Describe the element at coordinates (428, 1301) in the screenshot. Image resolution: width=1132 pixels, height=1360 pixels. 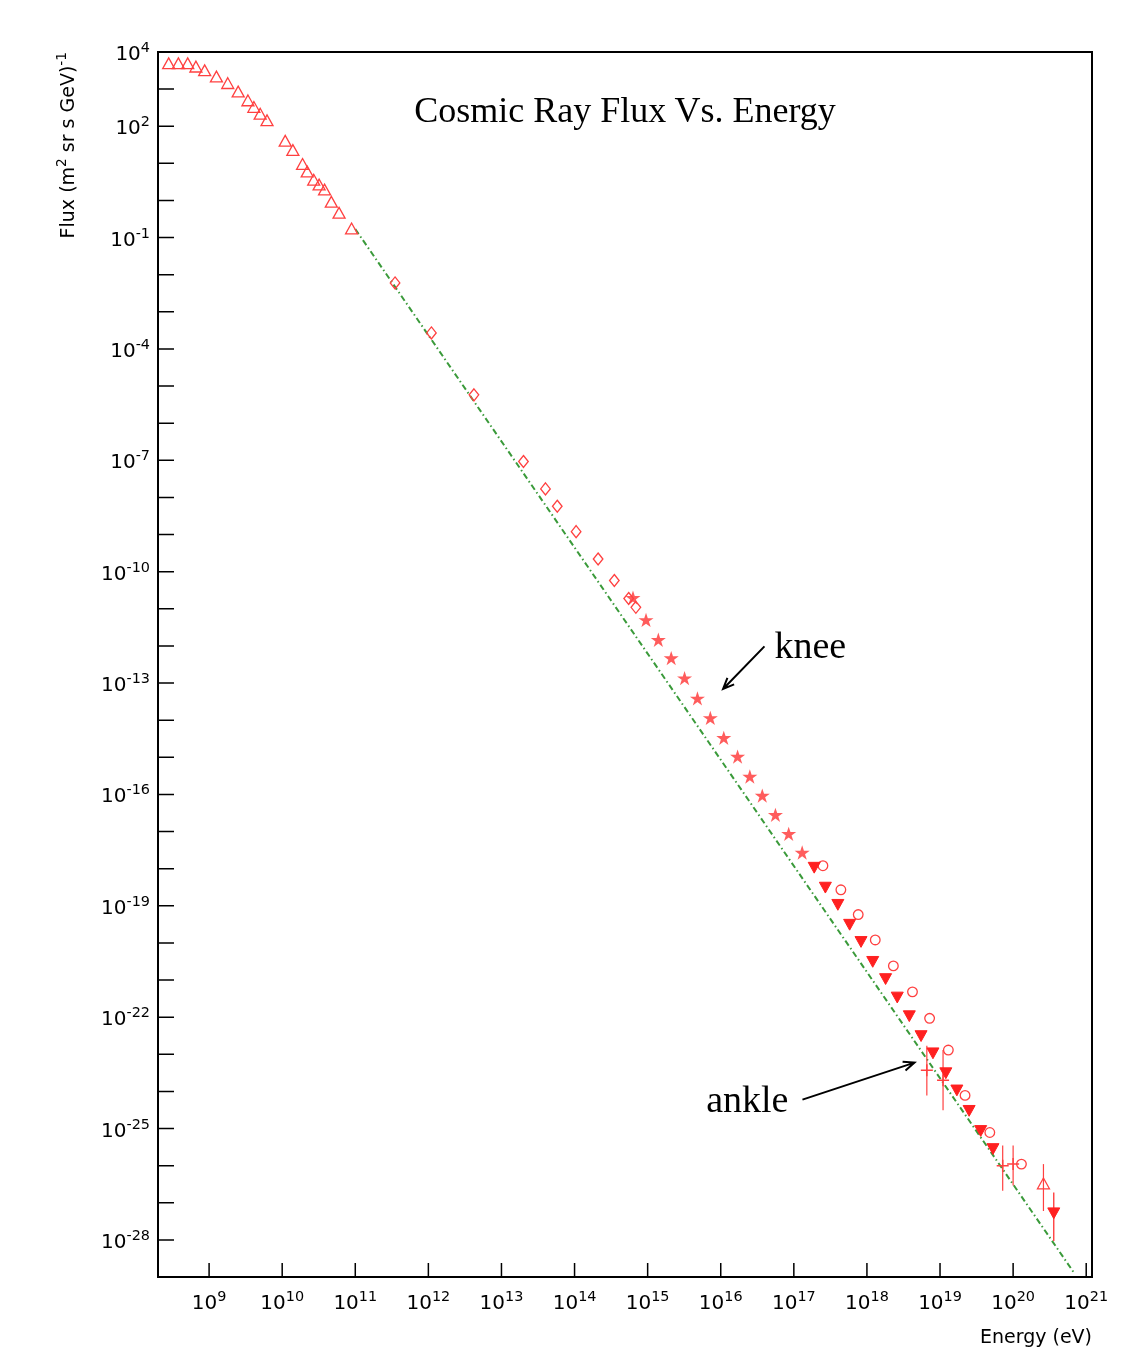
I see `x-tick-label: 10$^{12}$` at that location.